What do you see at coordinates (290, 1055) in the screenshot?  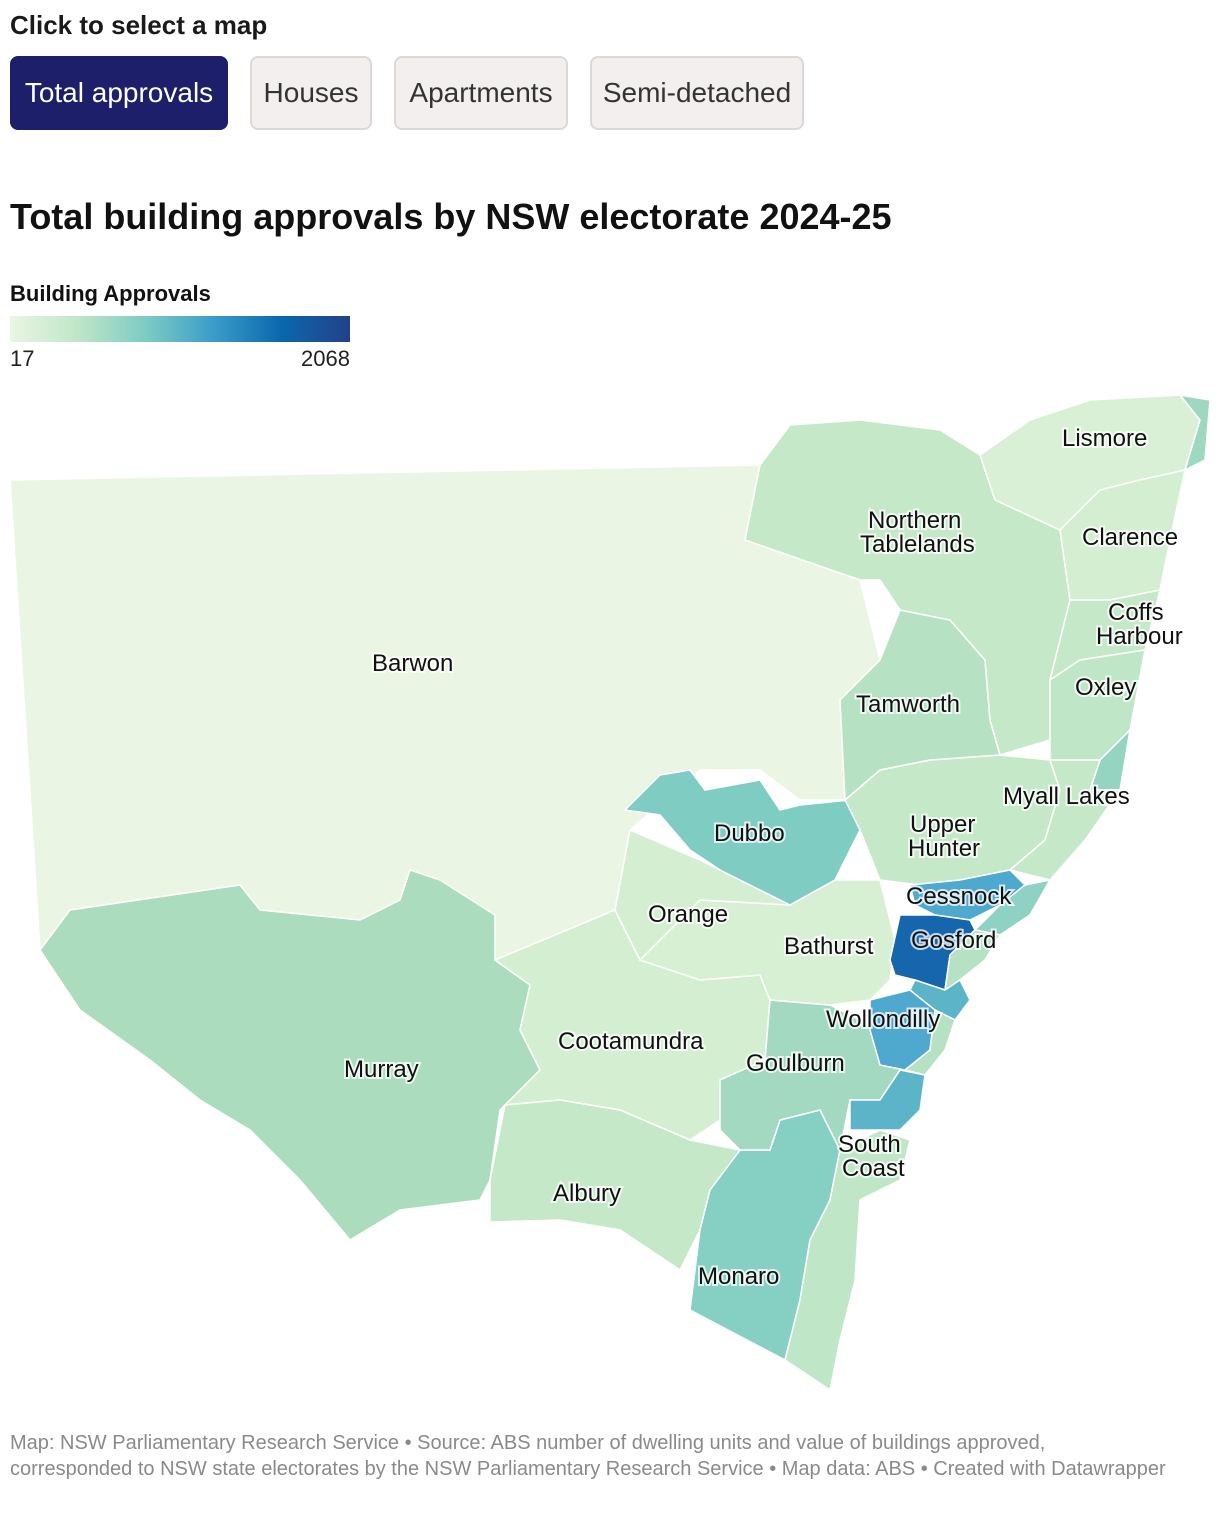 I see `region-murray` at bounding box center [290, 1055].